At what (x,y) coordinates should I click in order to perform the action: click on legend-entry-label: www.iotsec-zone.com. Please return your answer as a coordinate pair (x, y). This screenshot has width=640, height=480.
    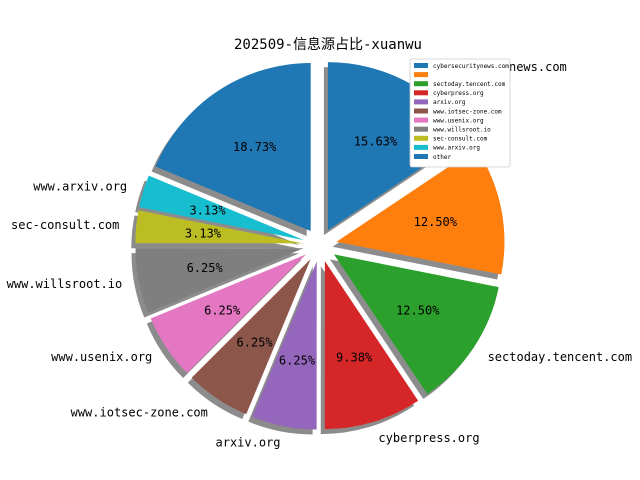
    Looking at the image, I should click on (467, 111).